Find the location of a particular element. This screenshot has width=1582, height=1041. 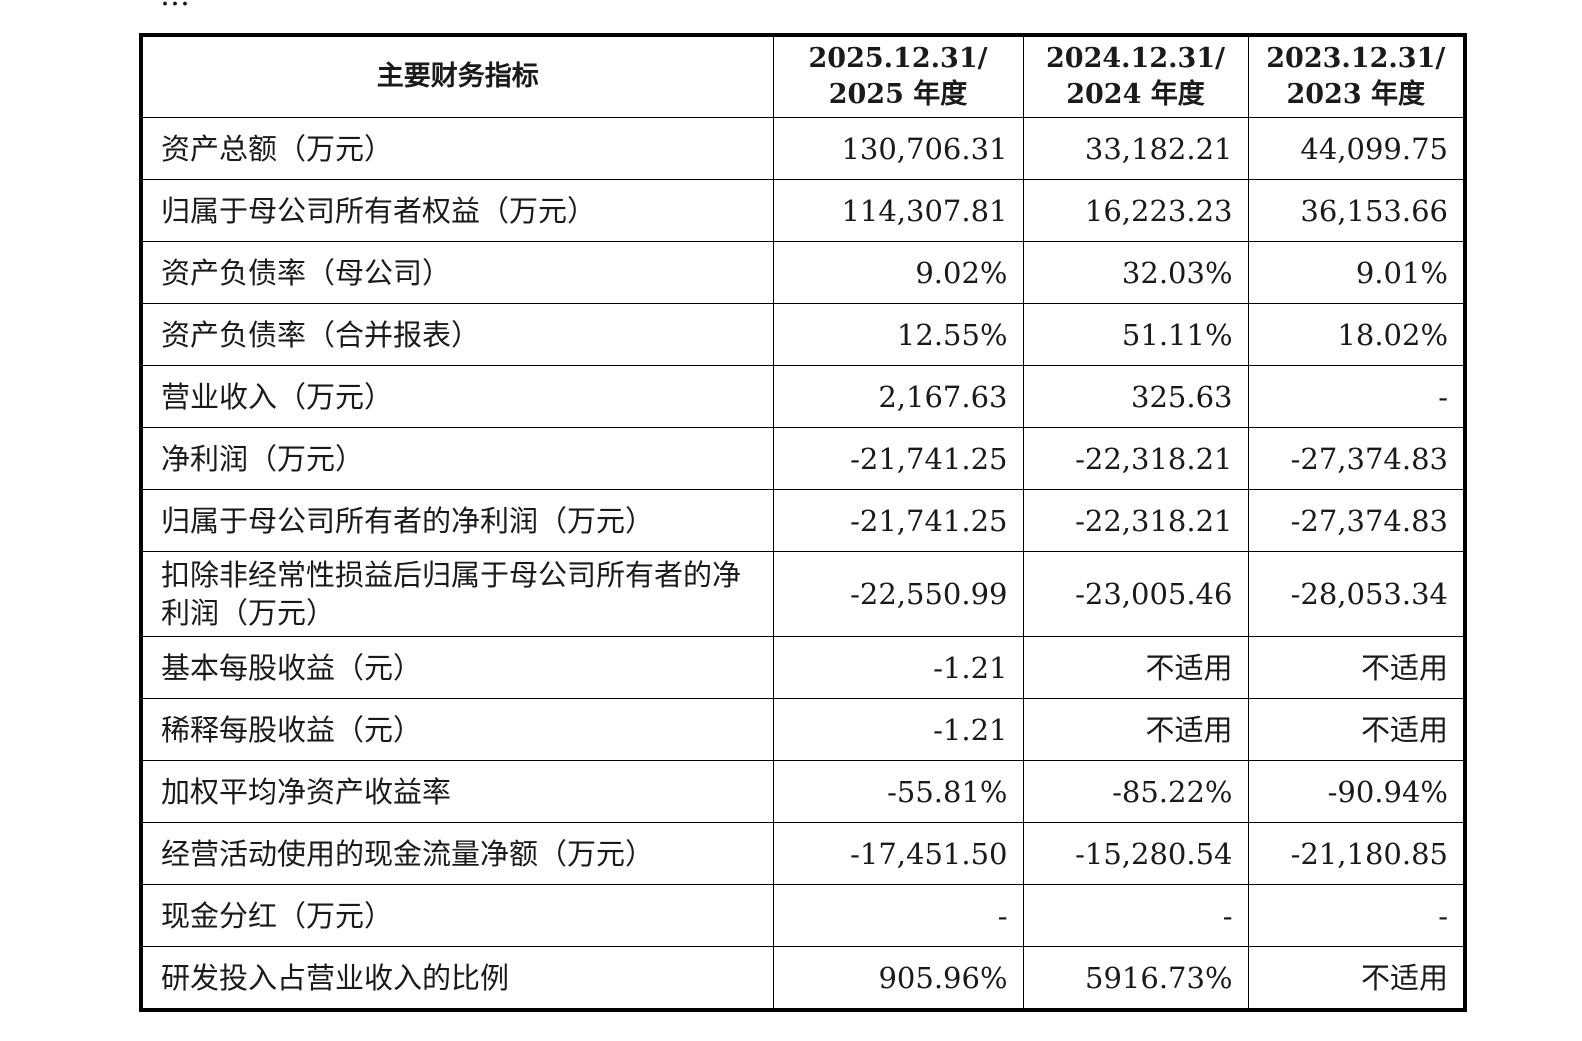

header-period-2024-year: 2024 年度 is located at coordinates (1135, 94).